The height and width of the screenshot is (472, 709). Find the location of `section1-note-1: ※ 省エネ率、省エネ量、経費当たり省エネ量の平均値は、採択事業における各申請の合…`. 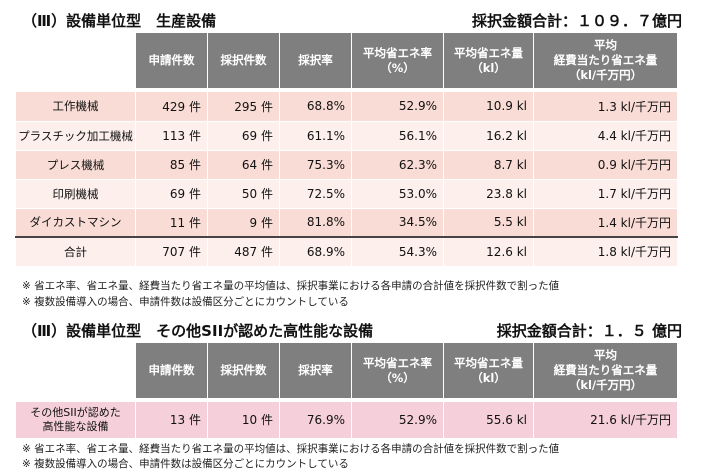

section1-note-1: ※ 省エネ率、省エネ量、経費当たり省エネ量の平均値は、採択事業における各申請の合… is located at coordinates (291, 286).